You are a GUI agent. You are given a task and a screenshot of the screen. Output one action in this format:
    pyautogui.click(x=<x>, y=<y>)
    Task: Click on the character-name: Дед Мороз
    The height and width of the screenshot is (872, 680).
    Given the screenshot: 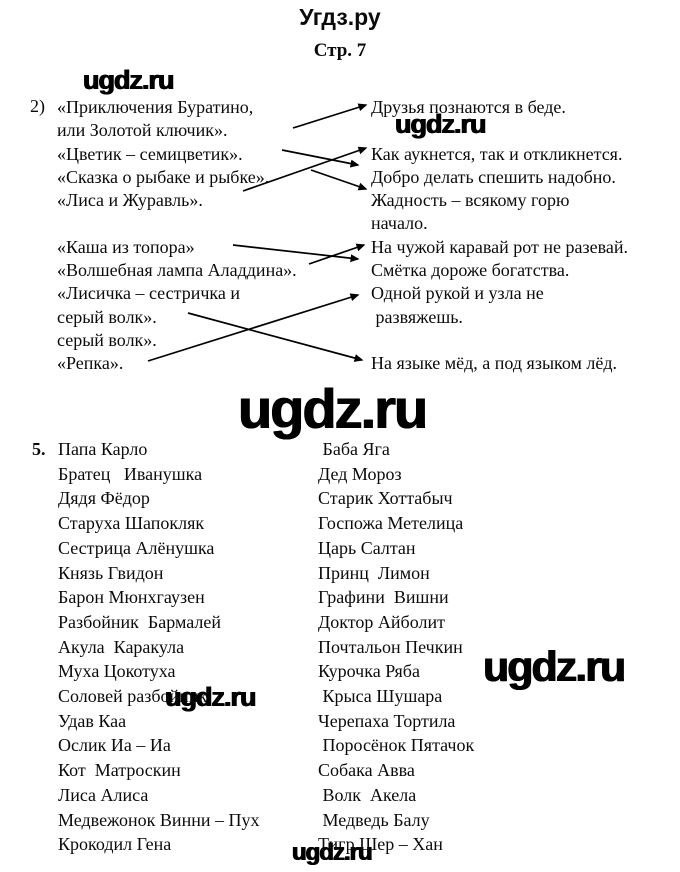 What is the action you would take?
    pyautogui.click(x=360, y=473)
    